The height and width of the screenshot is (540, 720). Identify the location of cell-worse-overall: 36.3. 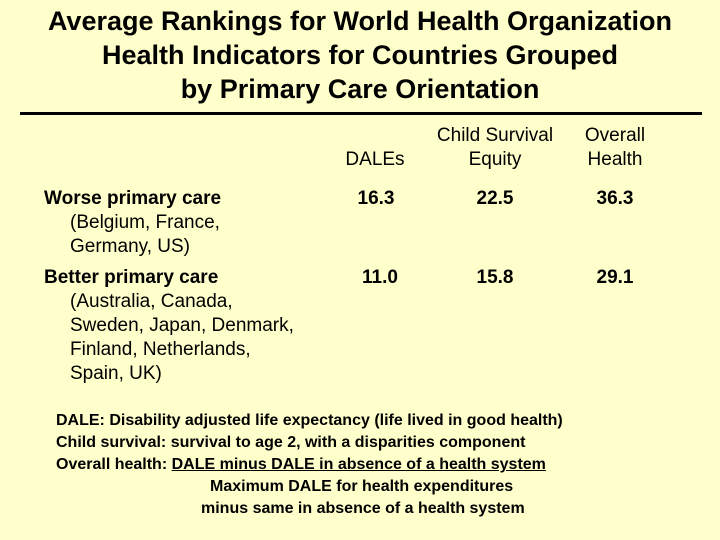
(615, 198).